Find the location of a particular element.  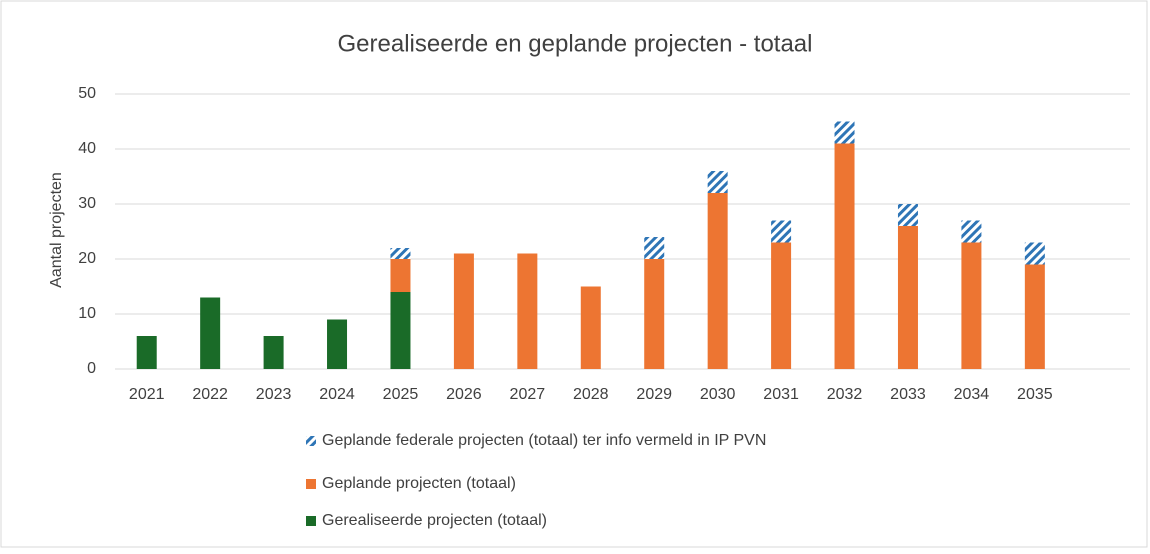

y-tick-label: 10 is located at coordinates (87, 313).